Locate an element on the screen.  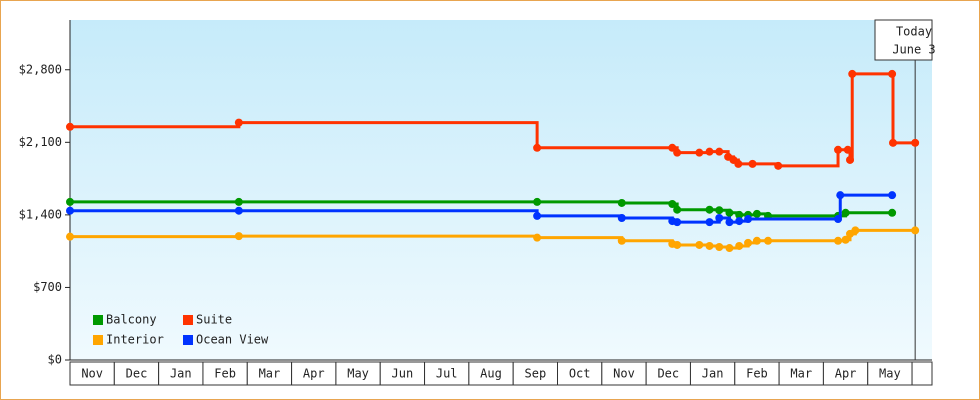
legend: Balcony Suite Interior Ocean View is located at coordinates (181, 330).